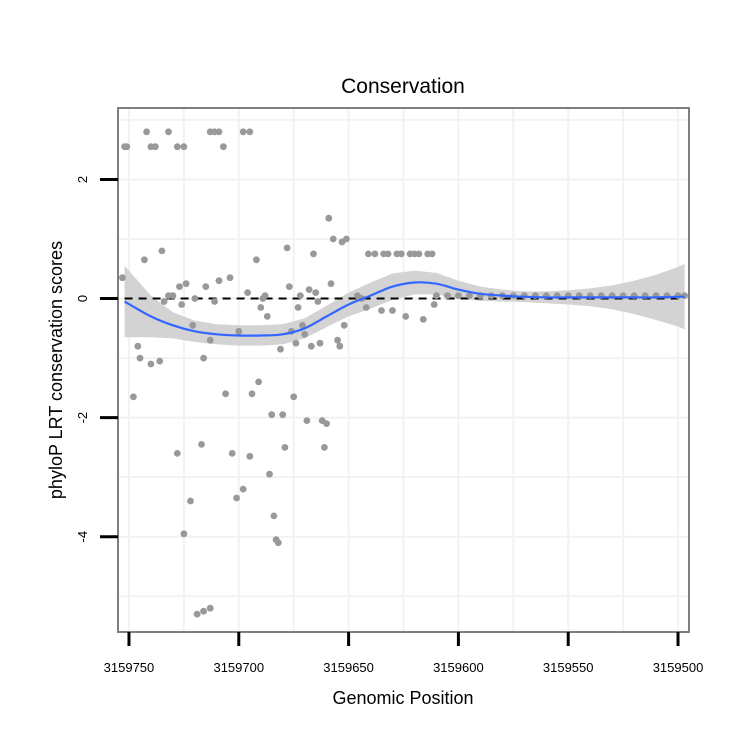  I want to click on y-axis-label: phyloP LRT conservation scores, so click(56, 370).